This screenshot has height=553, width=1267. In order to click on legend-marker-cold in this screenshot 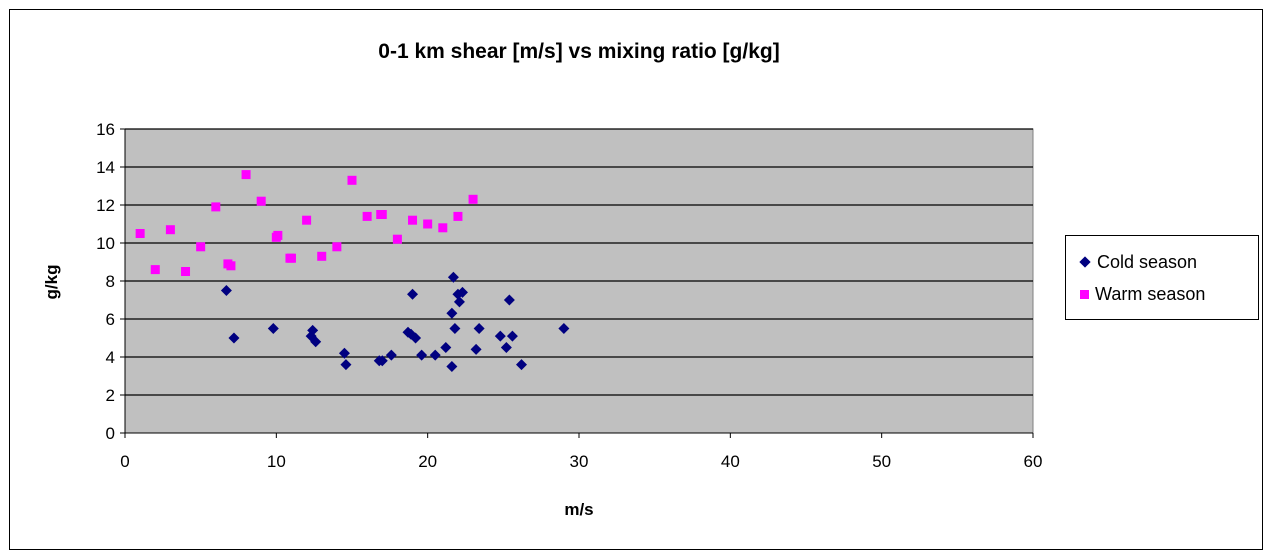, I will do `click(1085, 262)`.